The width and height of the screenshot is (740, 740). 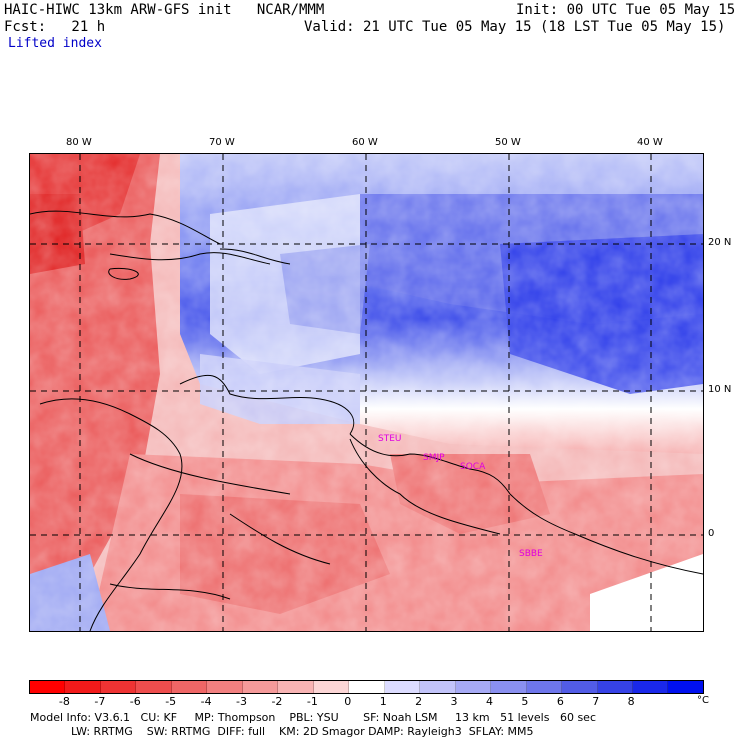 I want to click on colorbar-label: 4, so click(x=489, y=701).